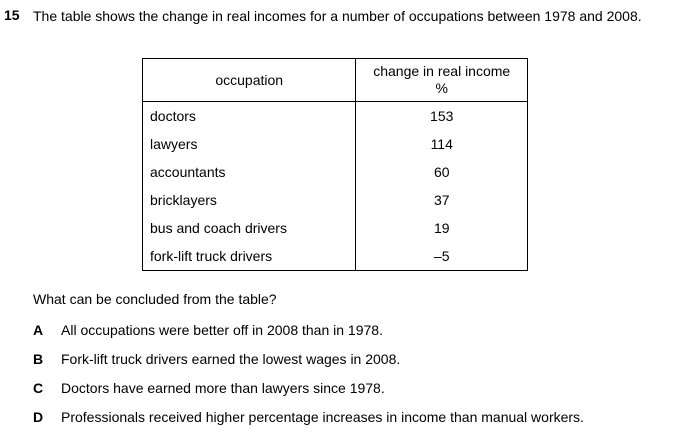 The width and height of the screenshot is (678, 432). I want to click on occupation-cell: accountants, so click(249, 172).